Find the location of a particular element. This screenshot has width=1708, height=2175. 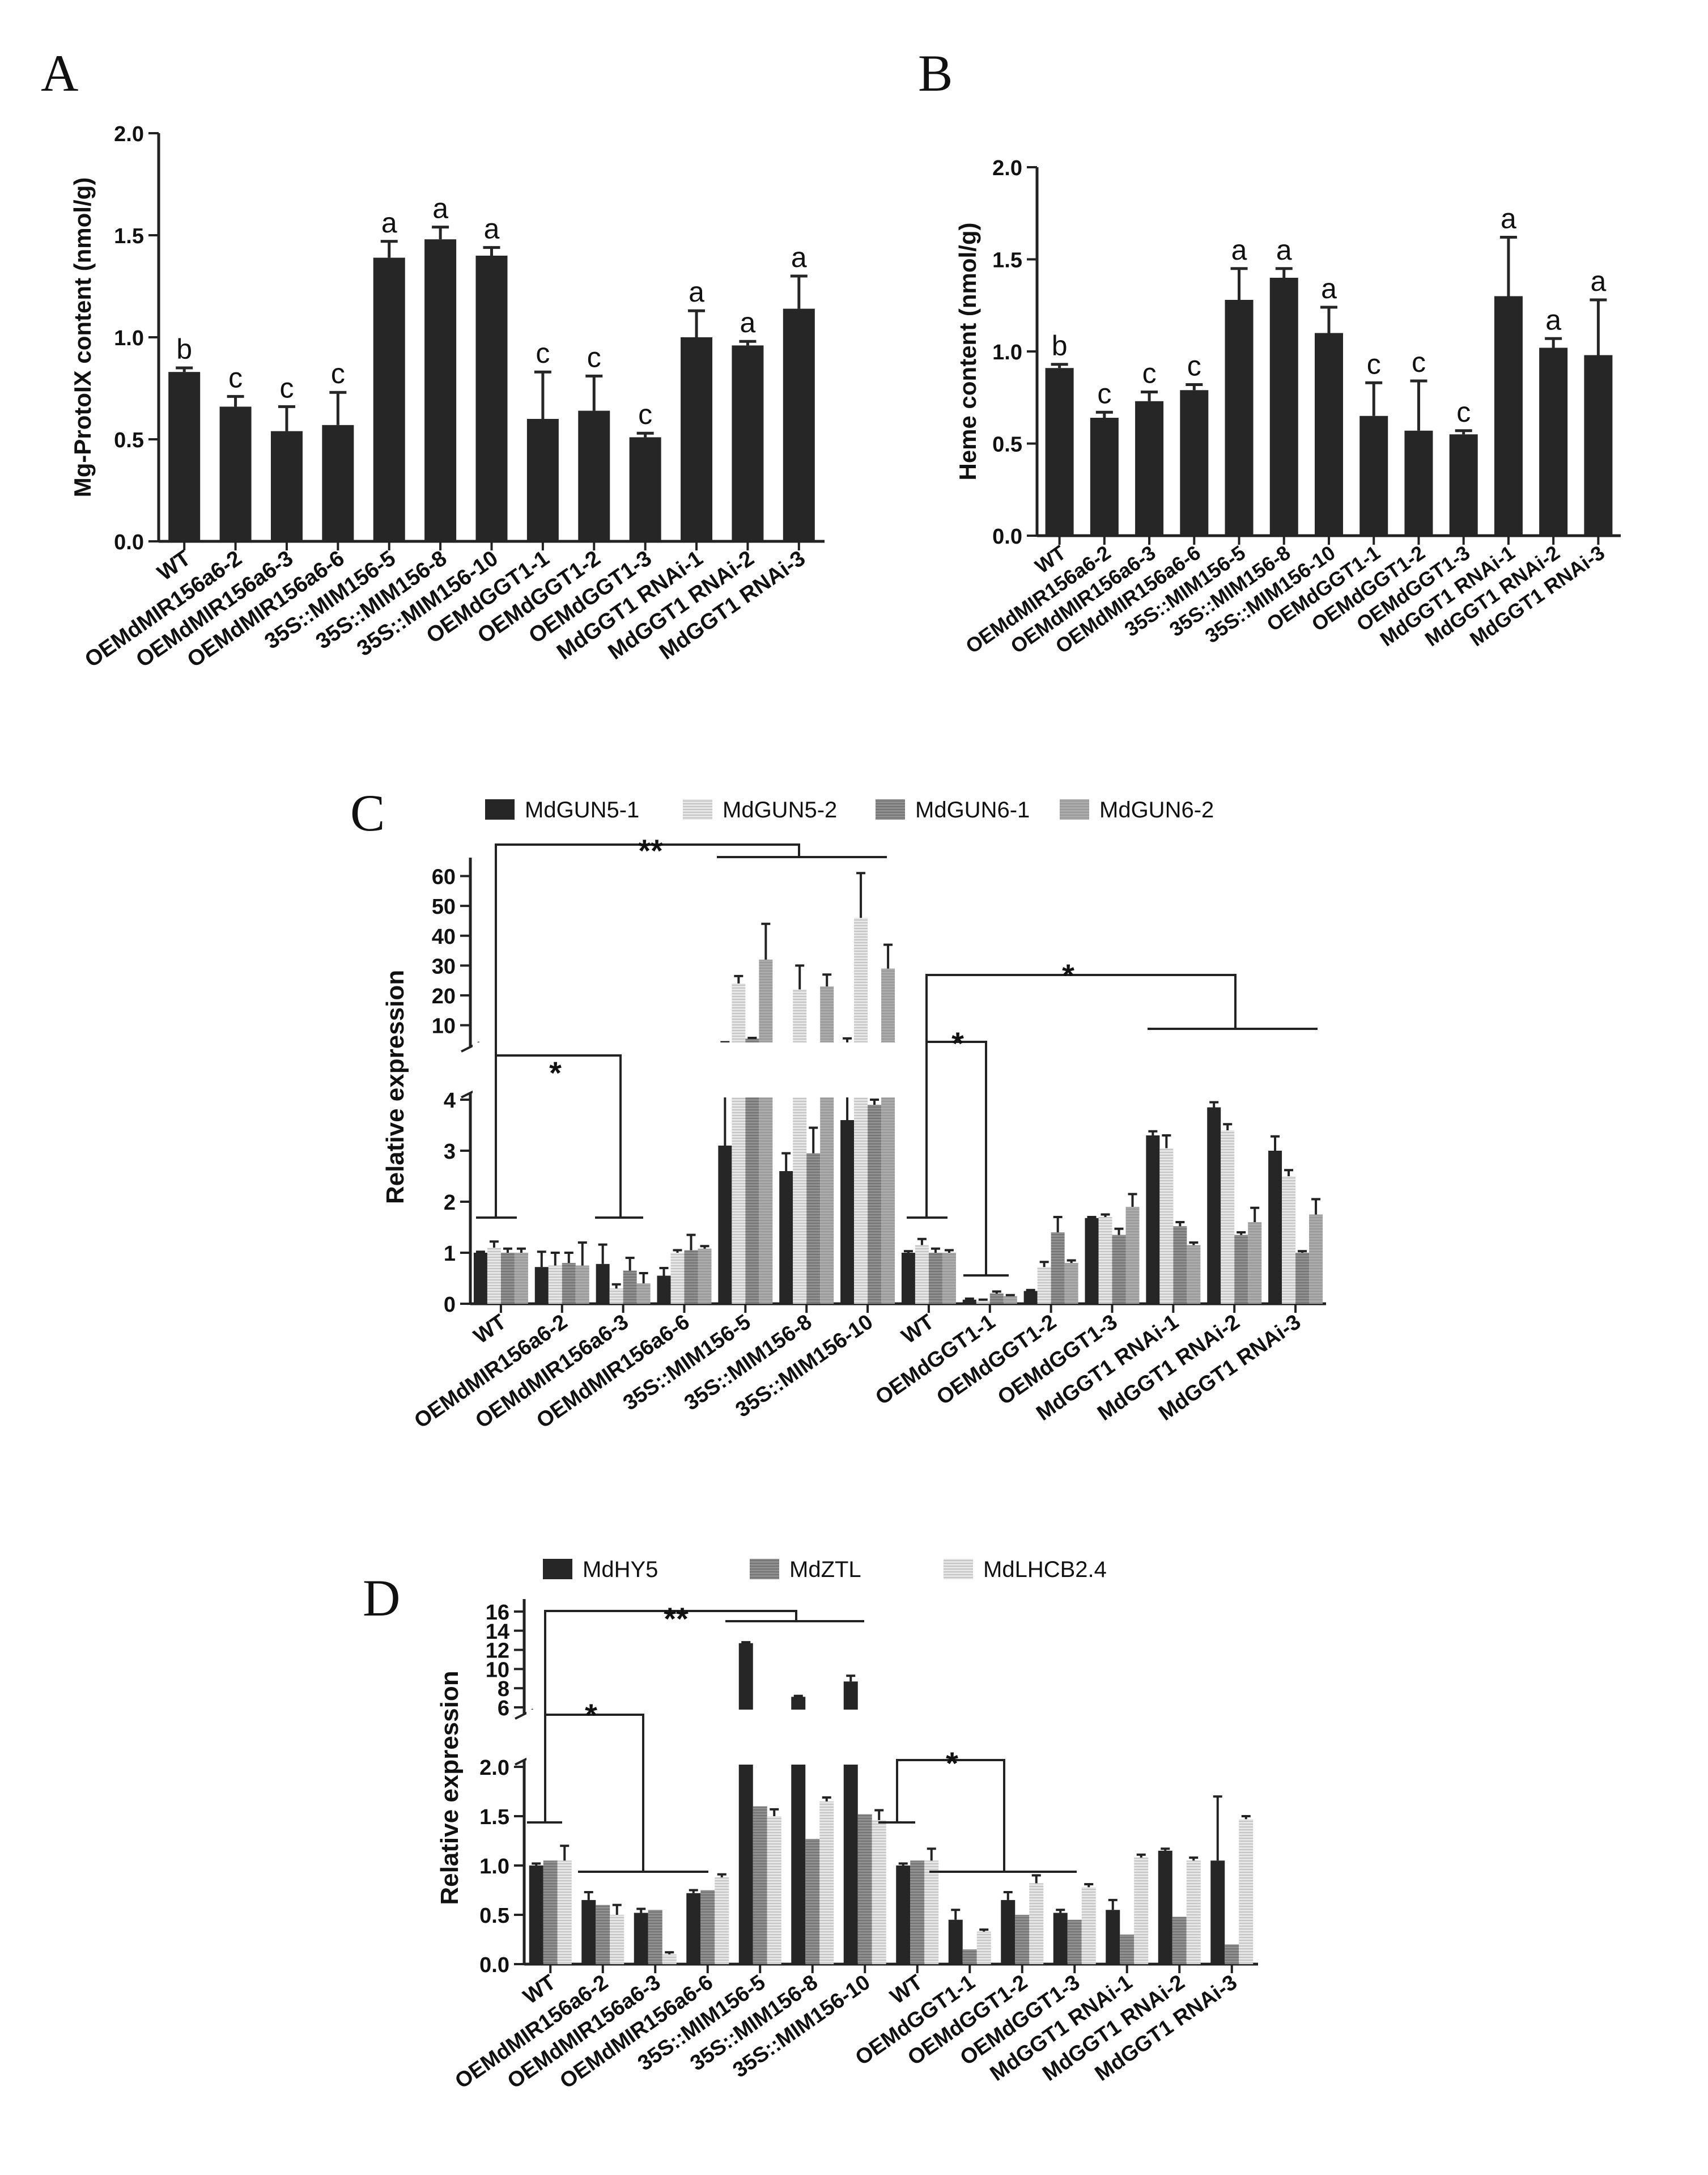

y-tick-label: 30 is located at coordinates (444, 966).